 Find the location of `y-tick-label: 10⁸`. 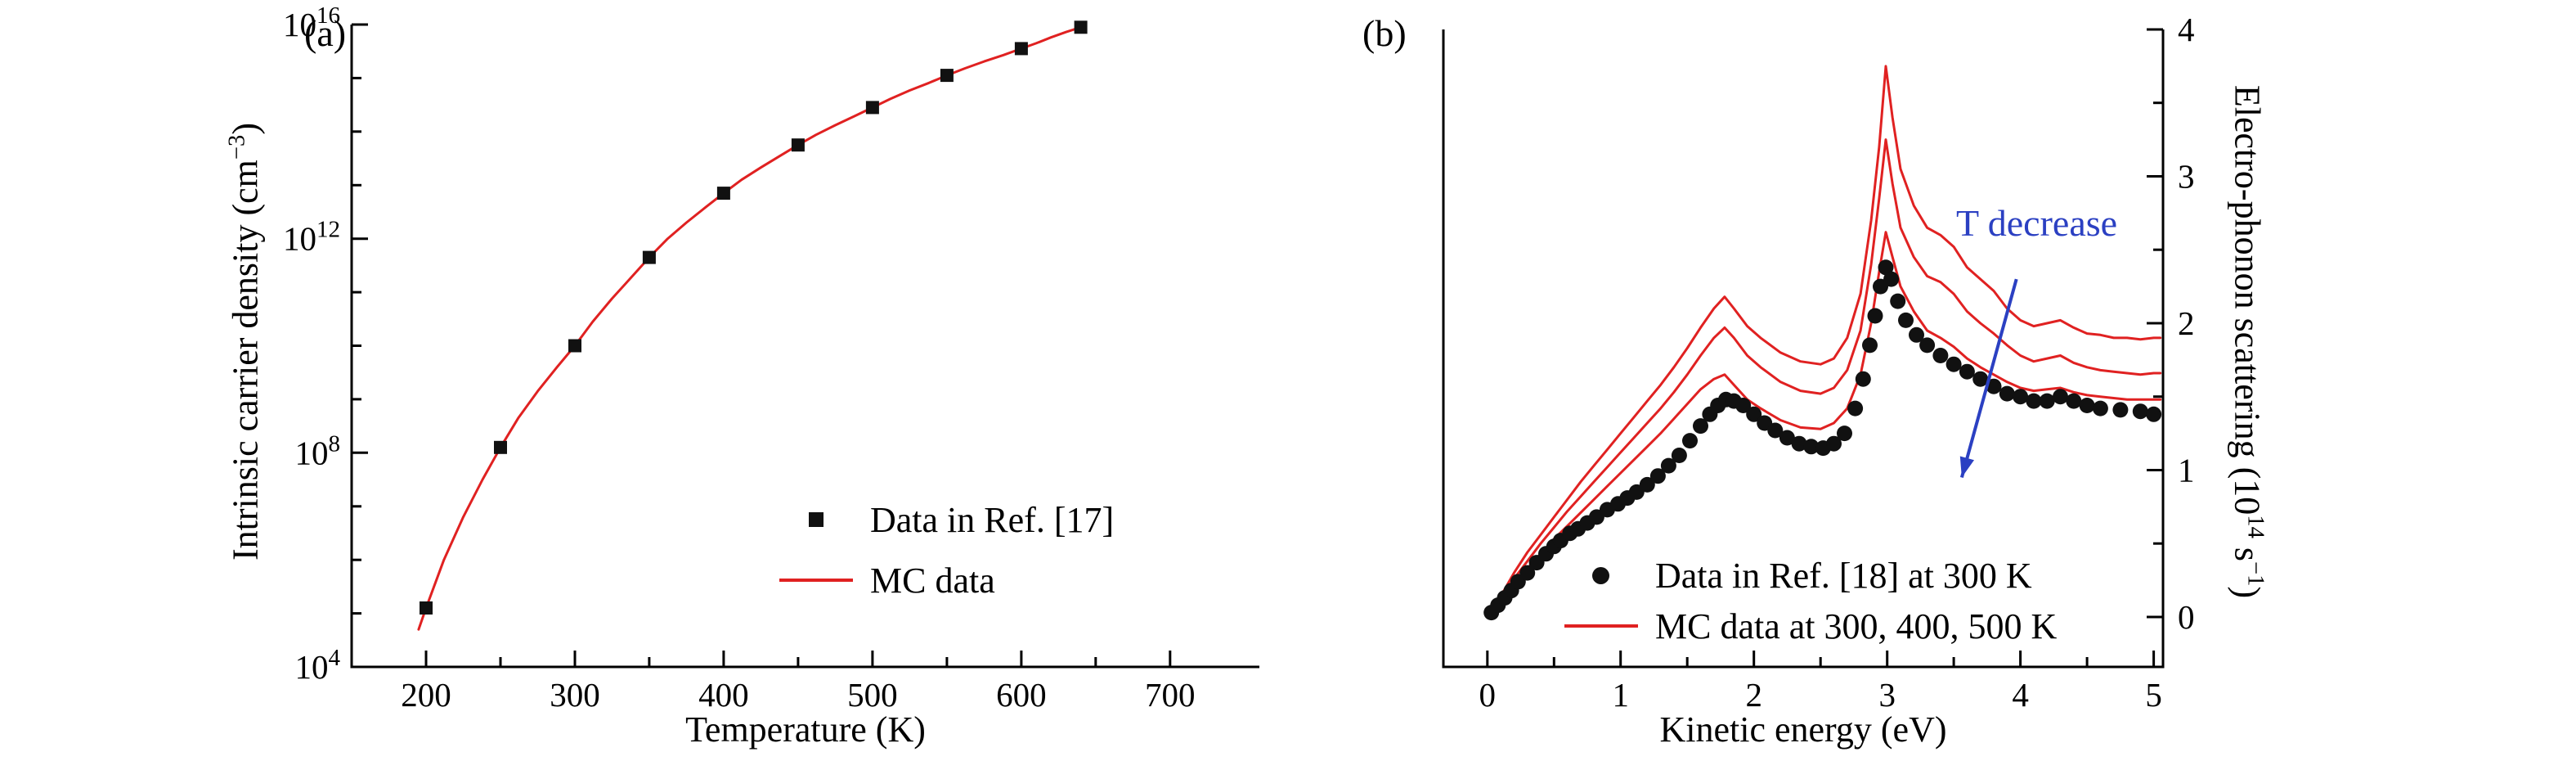

y-tick-label: 10⁸ is located at coordinates (318, 450).